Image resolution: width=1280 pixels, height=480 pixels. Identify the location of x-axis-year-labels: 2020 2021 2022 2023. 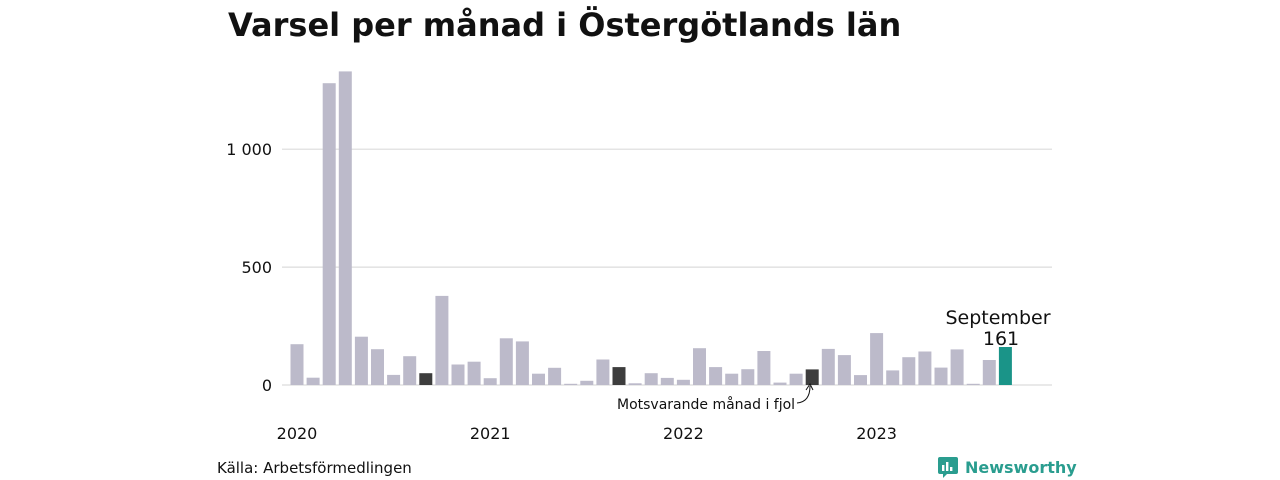
(587, 433).